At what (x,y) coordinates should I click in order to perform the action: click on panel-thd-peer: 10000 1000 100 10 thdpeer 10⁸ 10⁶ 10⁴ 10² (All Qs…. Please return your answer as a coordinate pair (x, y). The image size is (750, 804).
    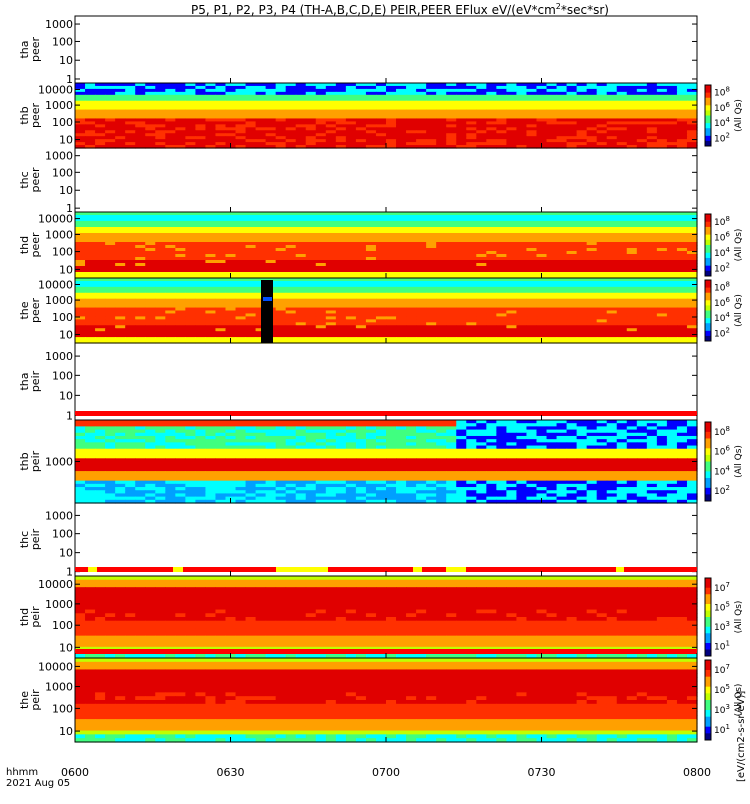
    Looking at the image, I should click on (381, 245).